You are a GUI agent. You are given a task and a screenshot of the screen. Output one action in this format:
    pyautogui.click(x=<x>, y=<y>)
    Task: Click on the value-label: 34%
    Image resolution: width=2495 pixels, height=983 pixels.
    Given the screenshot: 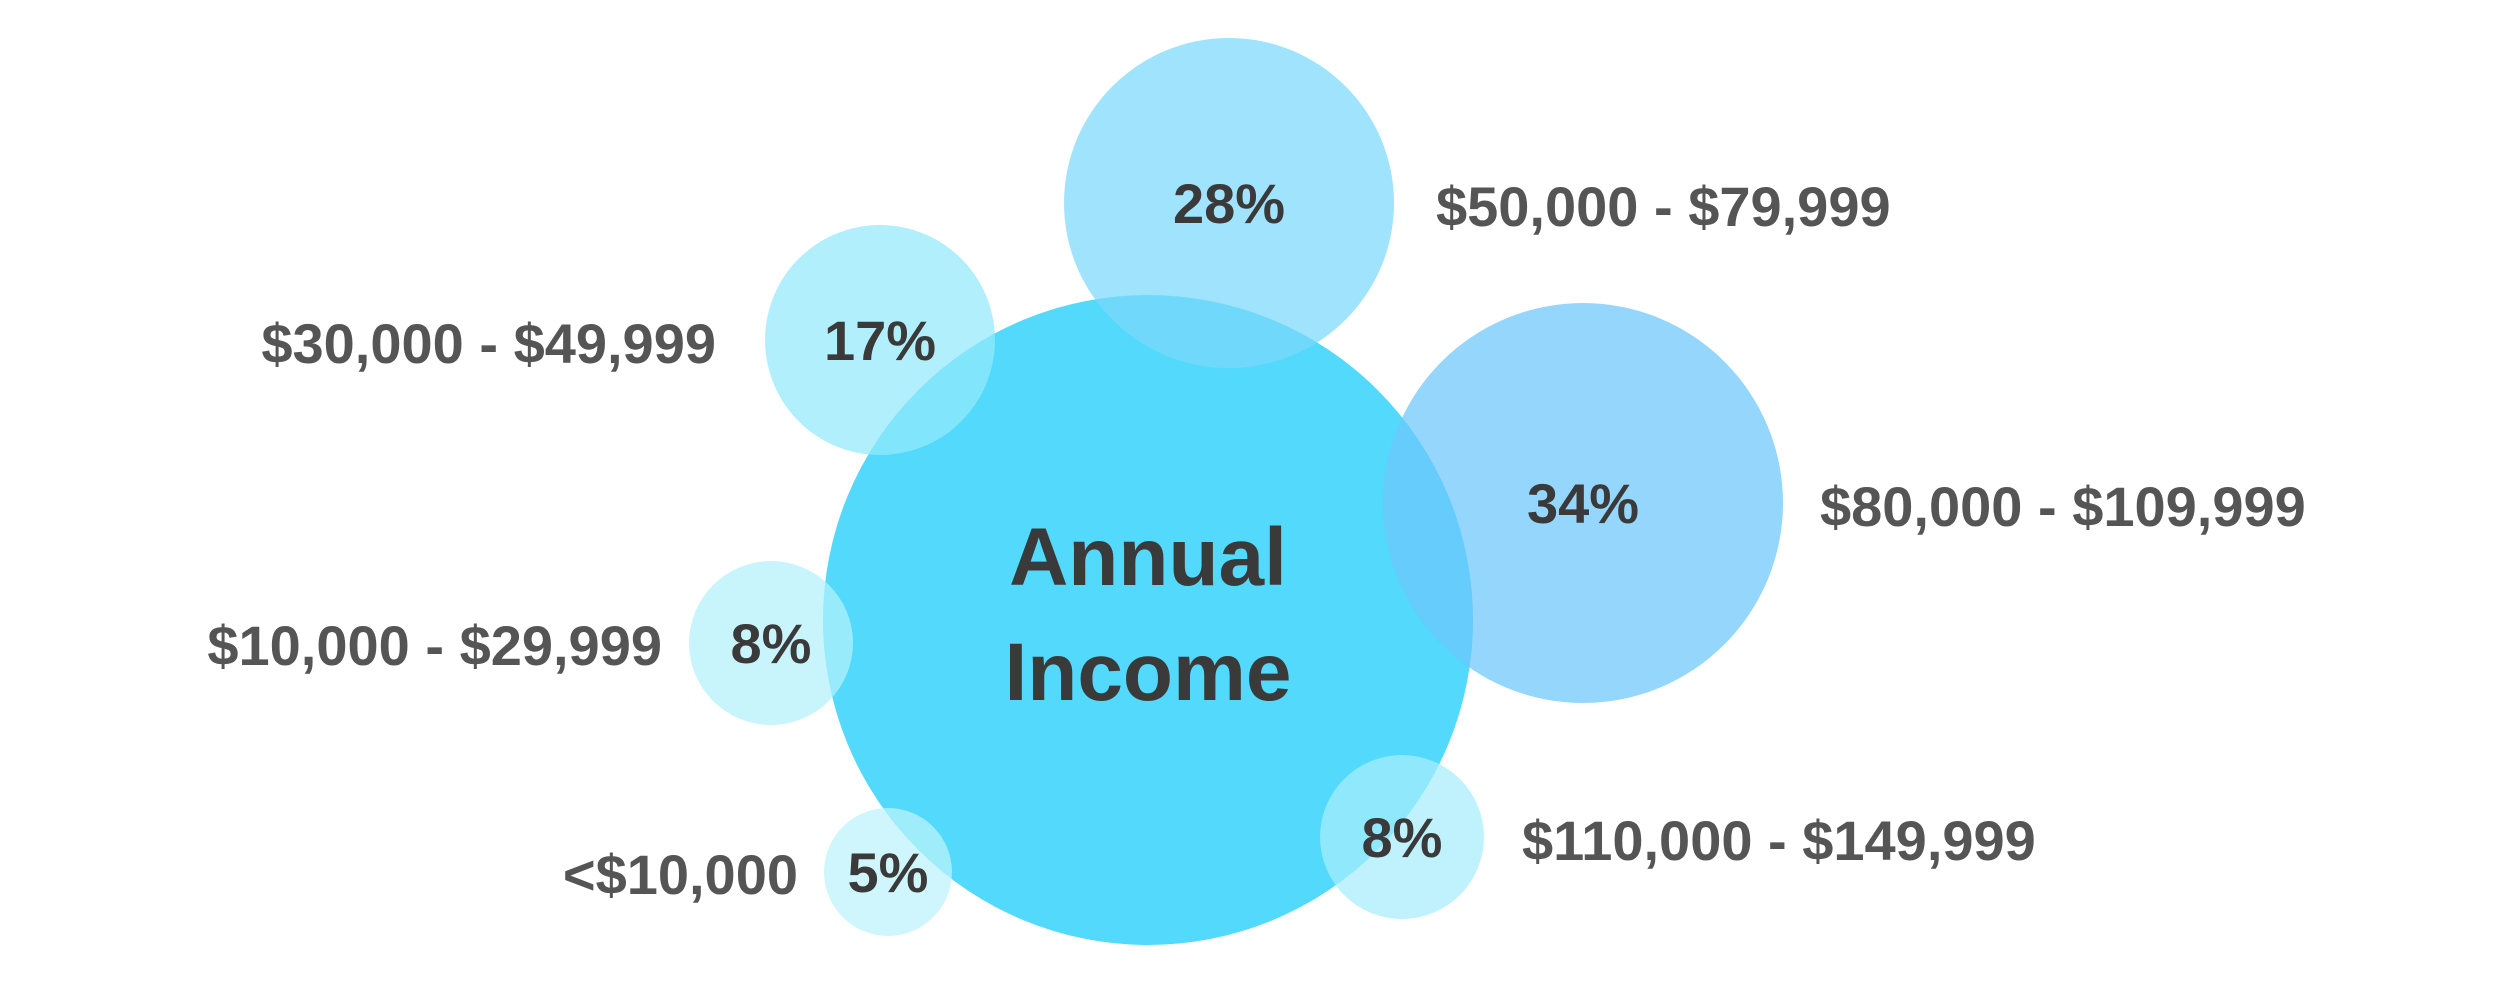 What is the action you would take?
    pyautogui.click(x=1583, y=503)
    